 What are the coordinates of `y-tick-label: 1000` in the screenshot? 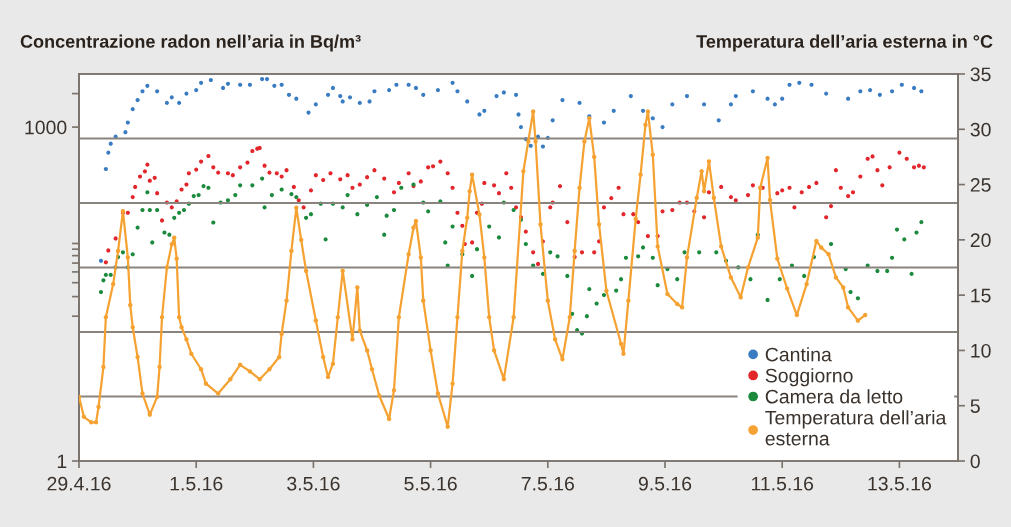 It's located at (46, 127).